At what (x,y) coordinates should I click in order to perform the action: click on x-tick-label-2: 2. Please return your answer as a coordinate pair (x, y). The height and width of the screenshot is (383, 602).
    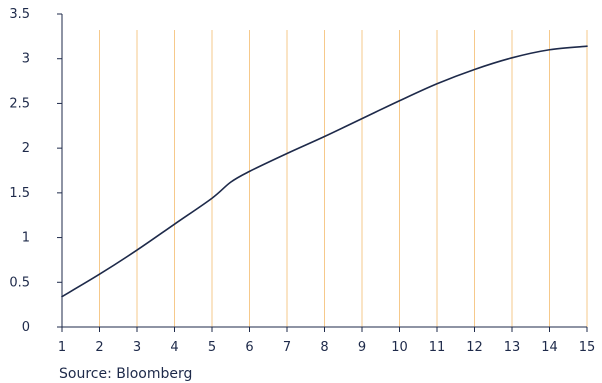
    Looking at the image, I should click on (99, 347).